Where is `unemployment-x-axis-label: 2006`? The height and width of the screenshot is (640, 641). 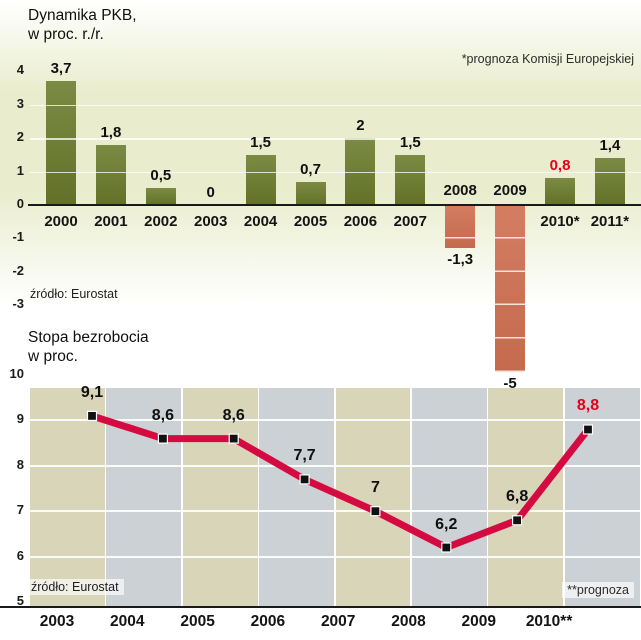
unemployment-x-axis-label: 2006 is located at coordinates (268, 621).